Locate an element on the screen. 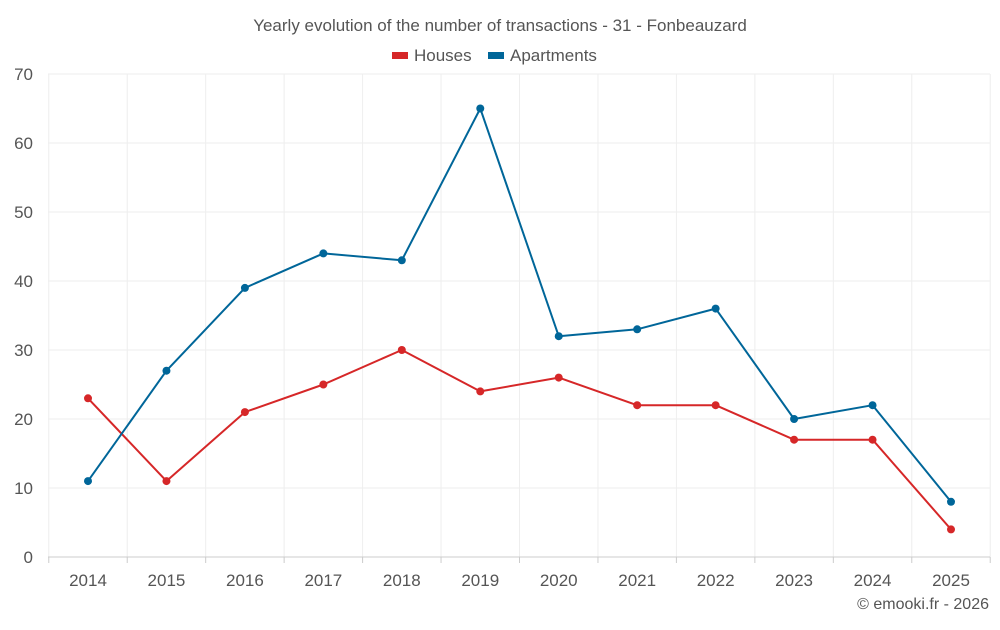 The width and height of the screenshot is (1000, 630). x-tick-label: 2017 is located at coordinates (323, 580).